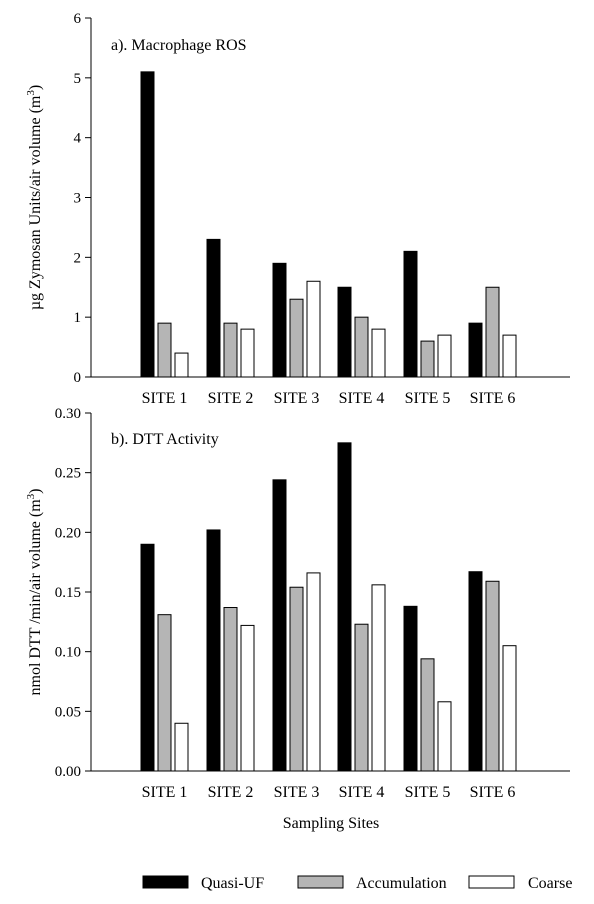  What do you see at coordinates (78, 79) in the screenshot?
I see `y-tick-label: 5` at bounding box center [78, 79].